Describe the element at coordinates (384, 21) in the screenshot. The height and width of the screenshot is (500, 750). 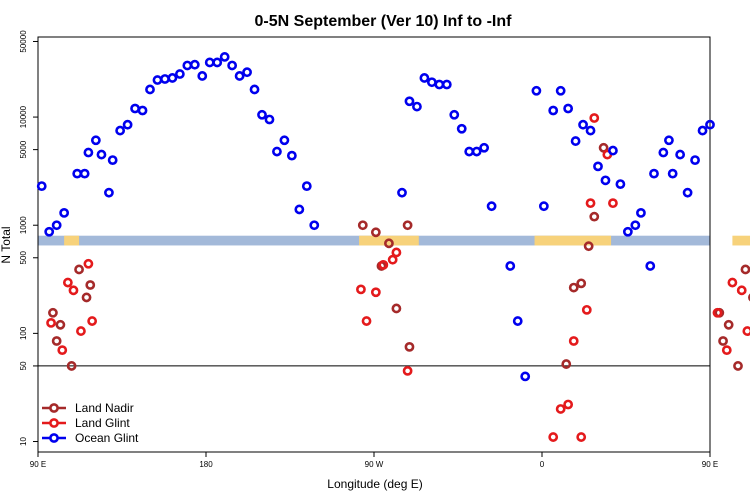
I see `chart-title: 0-5N September (Ver 10) Inf to -Inf` at that location.